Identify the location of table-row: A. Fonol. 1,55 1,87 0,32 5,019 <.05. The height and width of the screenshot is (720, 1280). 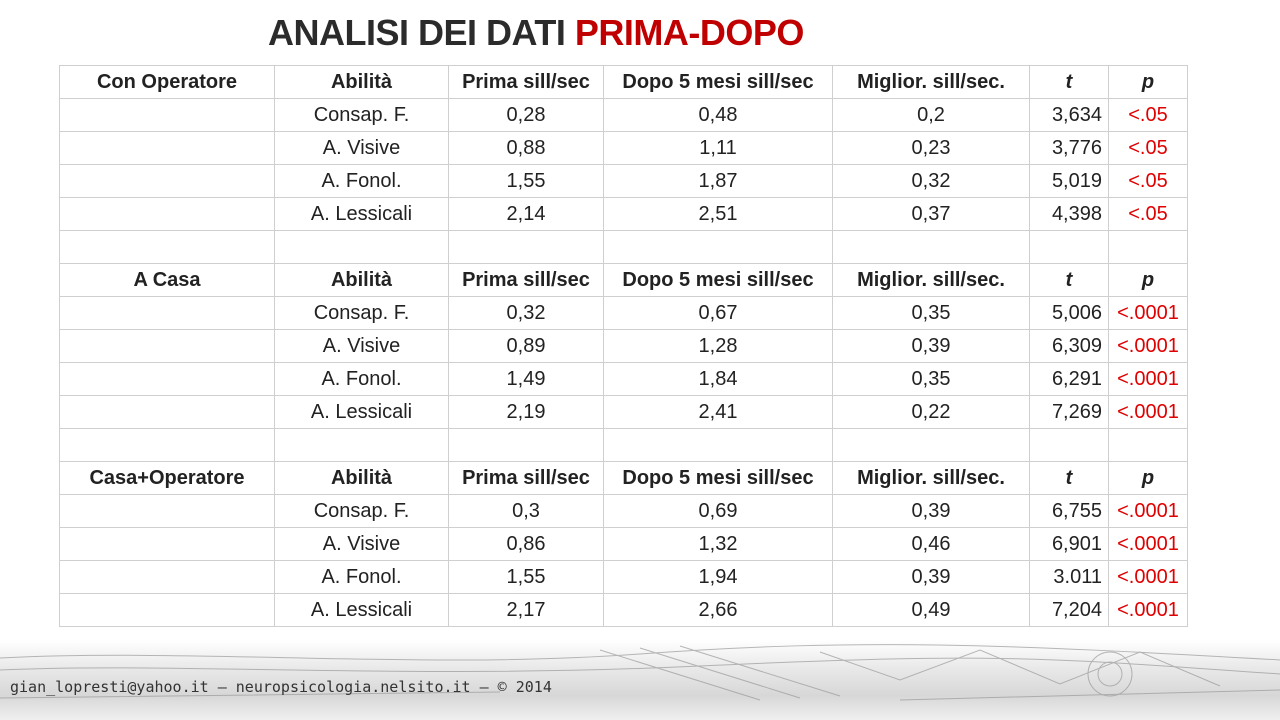
(623, 181).